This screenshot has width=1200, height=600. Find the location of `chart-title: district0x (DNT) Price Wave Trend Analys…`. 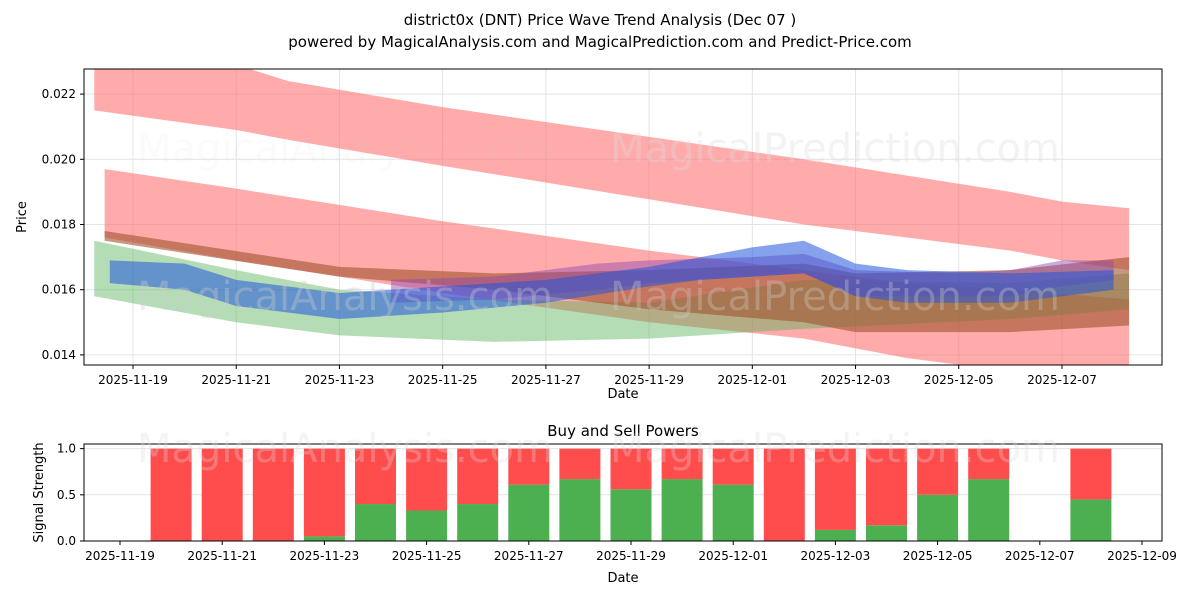

chart-title: district0x (DNT) Price Wave Trend Analys… is located at coordinates (600, 20).